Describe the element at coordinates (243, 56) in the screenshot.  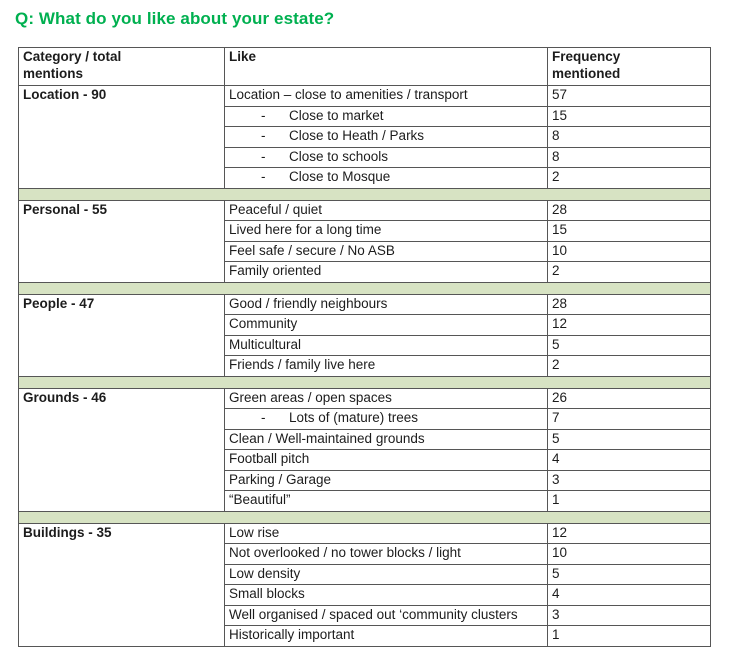
I see `header-like-line1: Like` at that location.